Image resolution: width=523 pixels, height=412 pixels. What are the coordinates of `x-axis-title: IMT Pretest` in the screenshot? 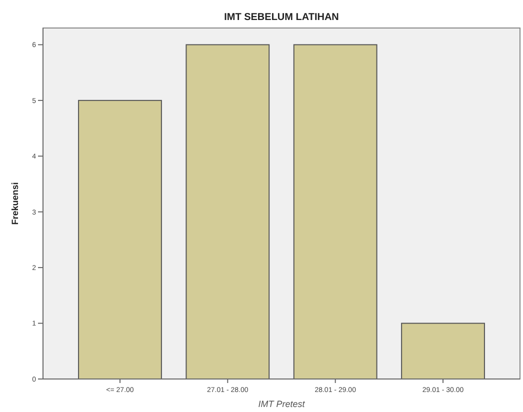 It's located at (282, 404).